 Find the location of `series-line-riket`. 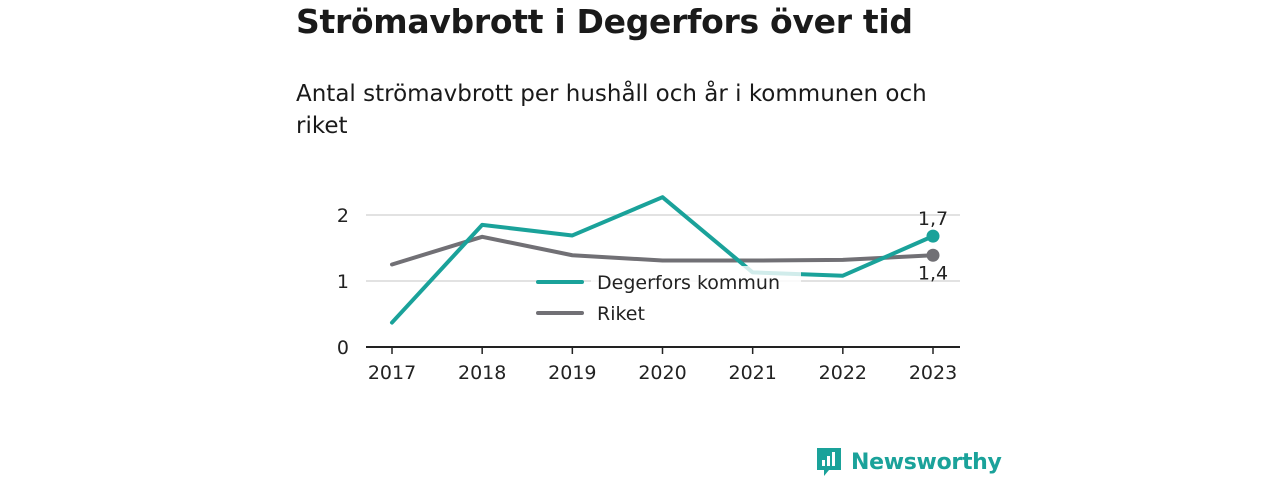

series-line-riket is located at coordinates (662, 250).